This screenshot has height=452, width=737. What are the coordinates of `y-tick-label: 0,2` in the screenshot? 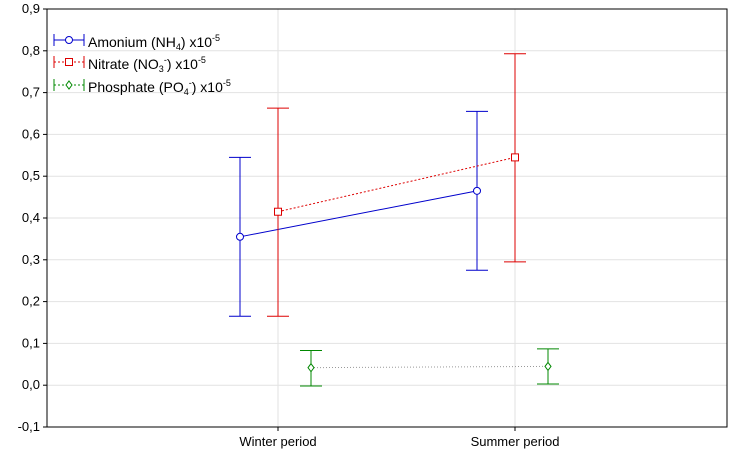 It's located at (31, 301).